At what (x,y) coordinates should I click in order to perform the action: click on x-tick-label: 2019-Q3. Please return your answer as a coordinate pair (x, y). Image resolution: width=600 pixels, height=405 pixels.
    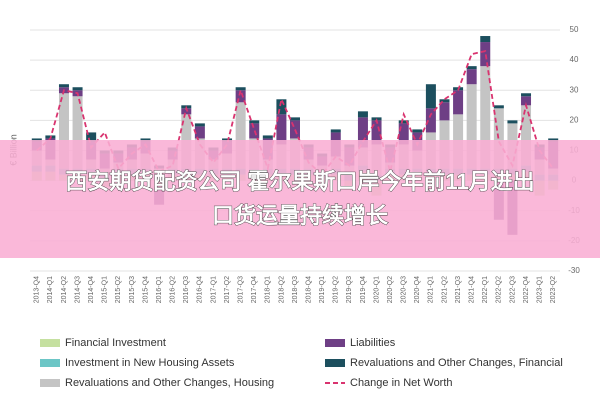
    Looking at the image, I should click on (349, 289).